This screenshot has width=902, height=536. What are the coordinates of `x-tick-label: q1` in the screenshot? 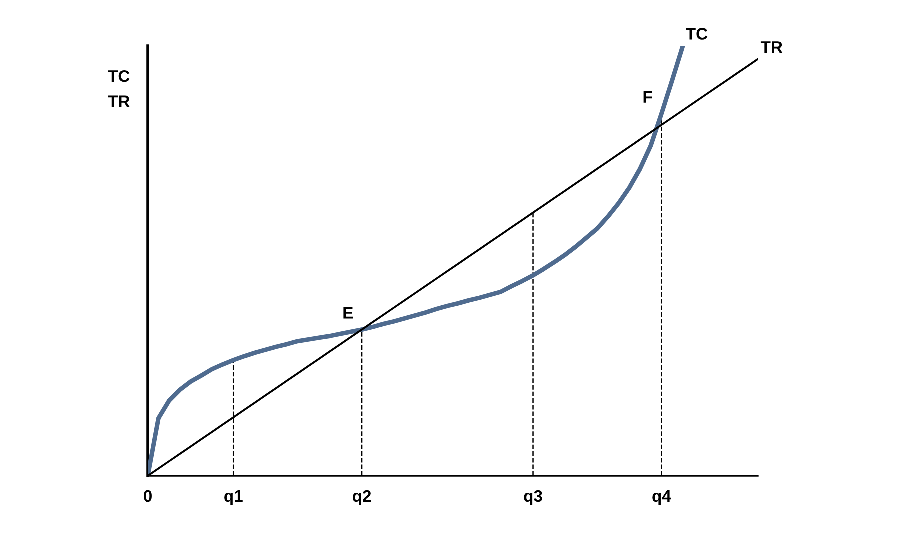 It's located at (233, 498).